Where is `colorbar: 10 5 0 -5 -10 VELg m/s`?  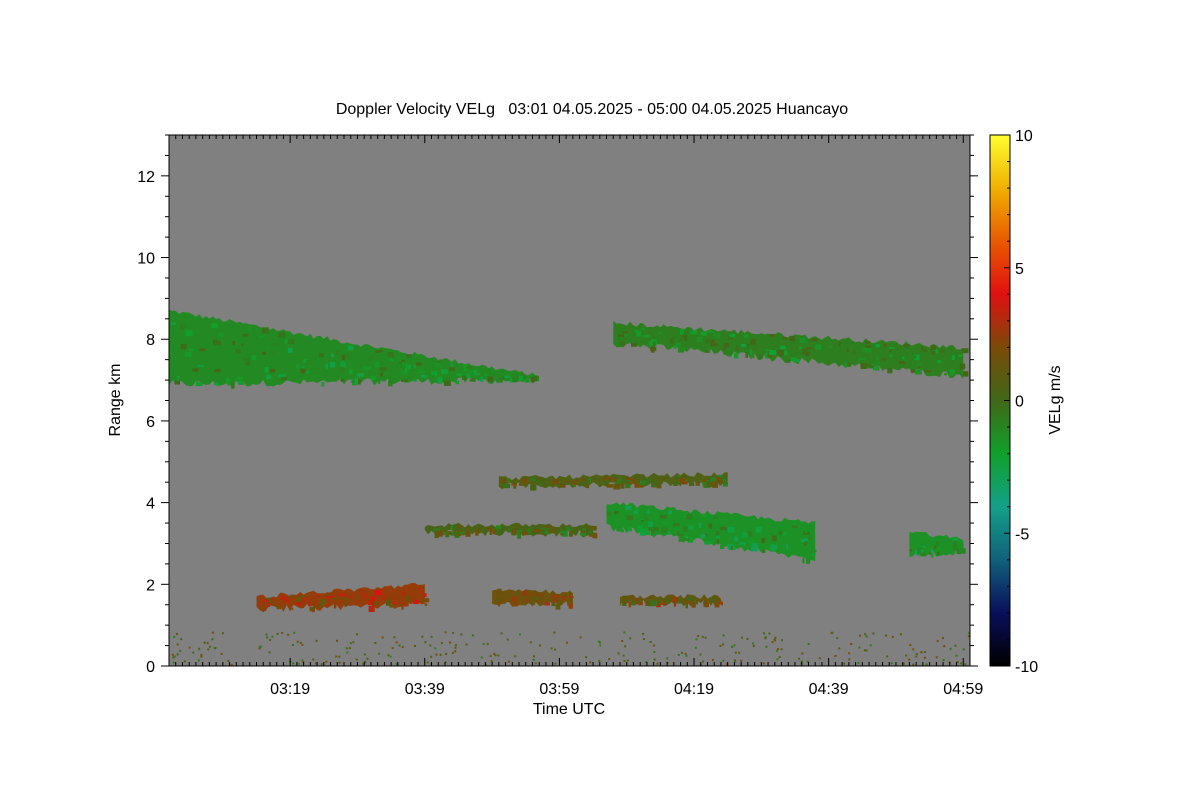 colorbar: 10 5 0 -5 -10 VELg m/s is located at coordinates (1026, 402).